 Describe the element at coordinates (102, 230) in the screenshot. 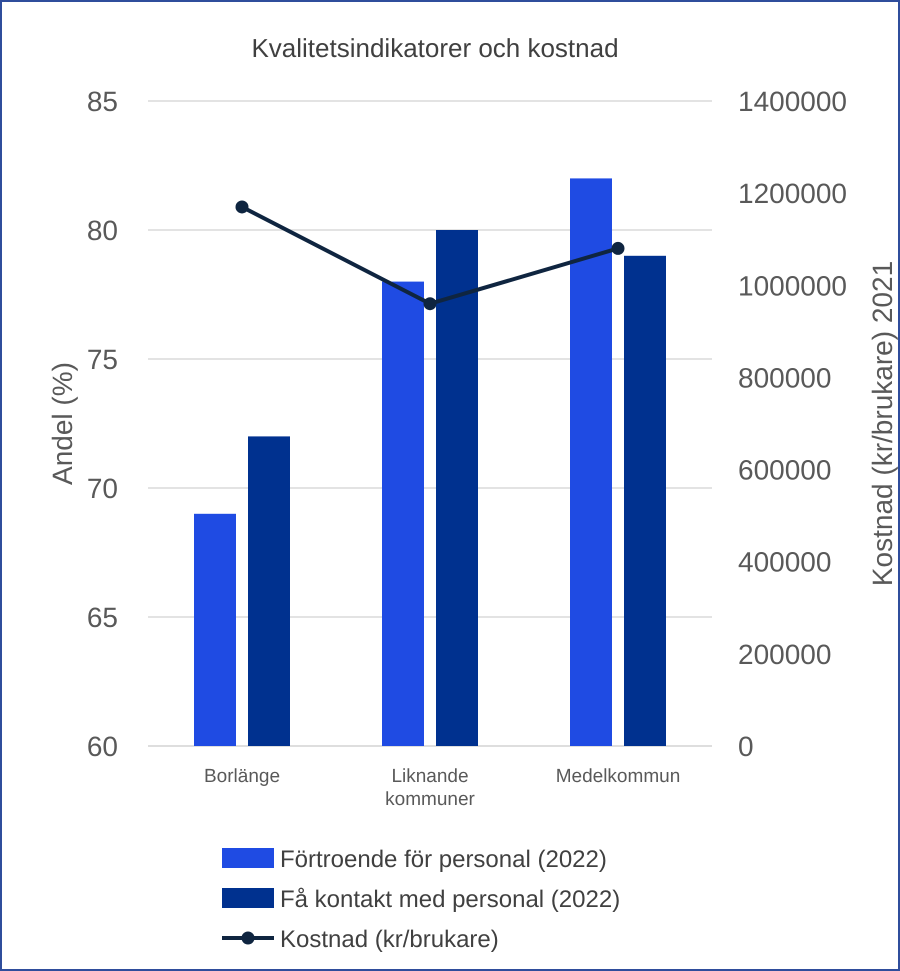

I see `y-tick-label: 80` at that location.